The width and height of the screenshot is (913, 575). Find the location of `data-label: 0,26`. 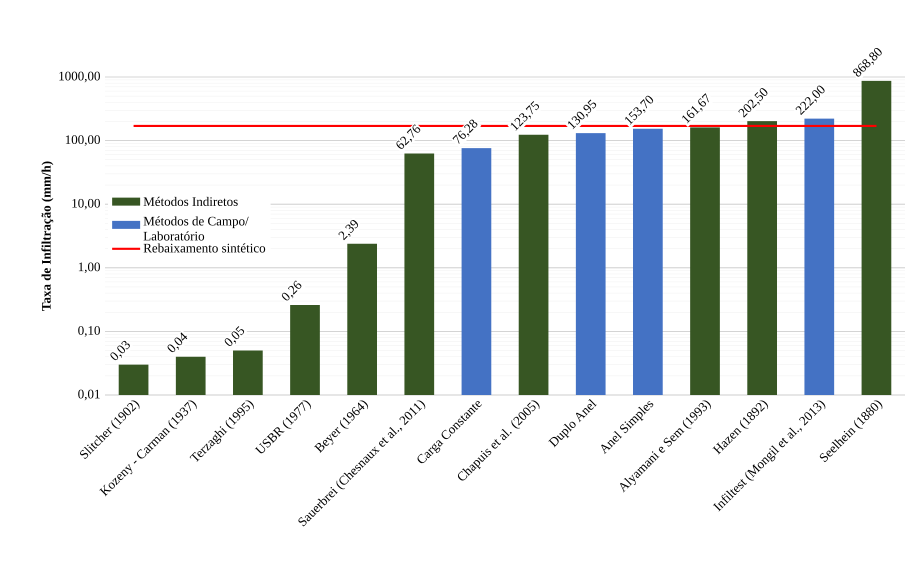

data-label: 0,26 is located at coordinates (292, 290).